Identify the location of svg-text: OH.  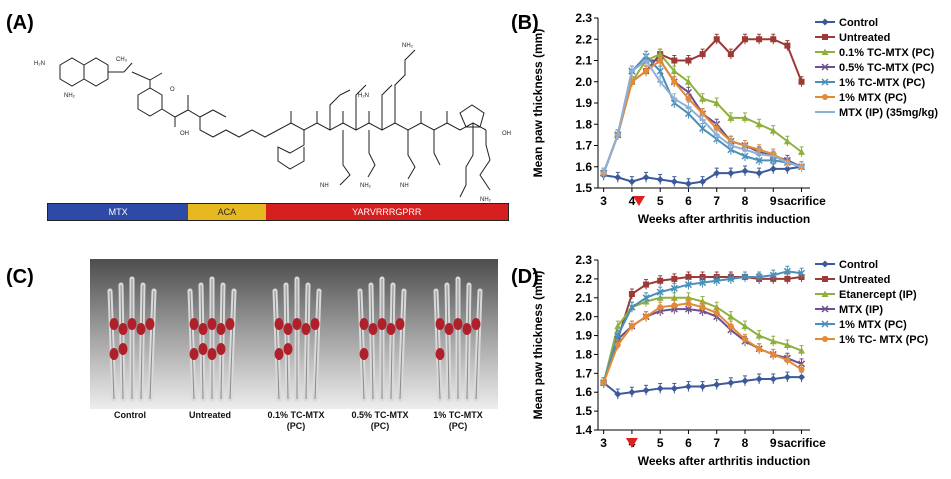
(506, 134).